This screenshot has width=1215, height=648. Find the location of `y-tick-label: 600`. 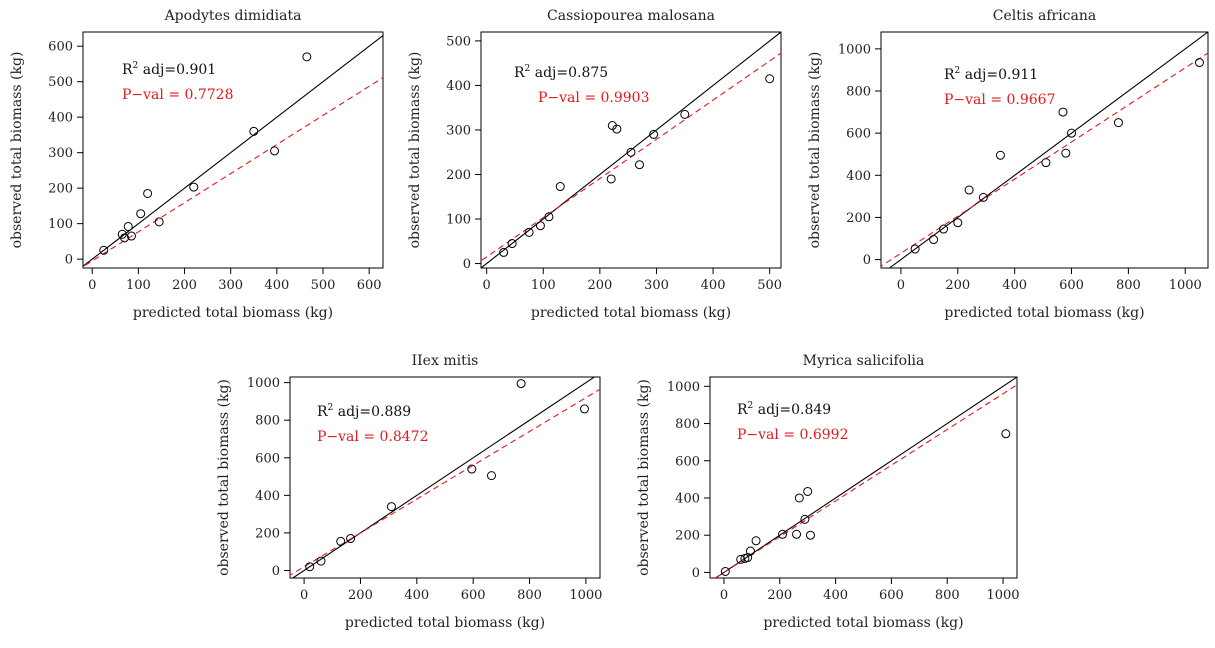

y-tick-label: 600 is located at coordinates (60, 47).